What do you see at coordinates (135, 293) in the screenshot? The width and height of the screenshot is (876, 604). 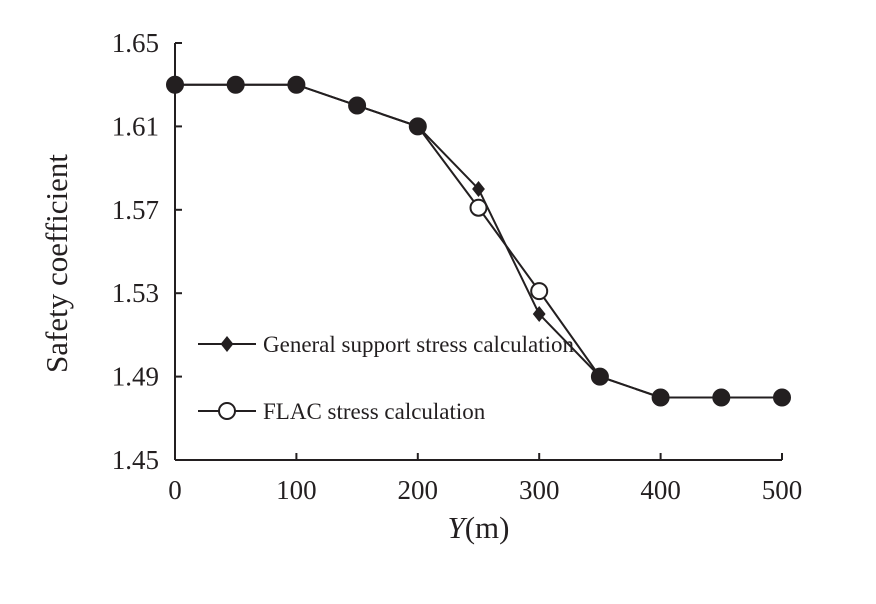 I see `y-tick-label: 1.53` at bounding box center [135, 293].